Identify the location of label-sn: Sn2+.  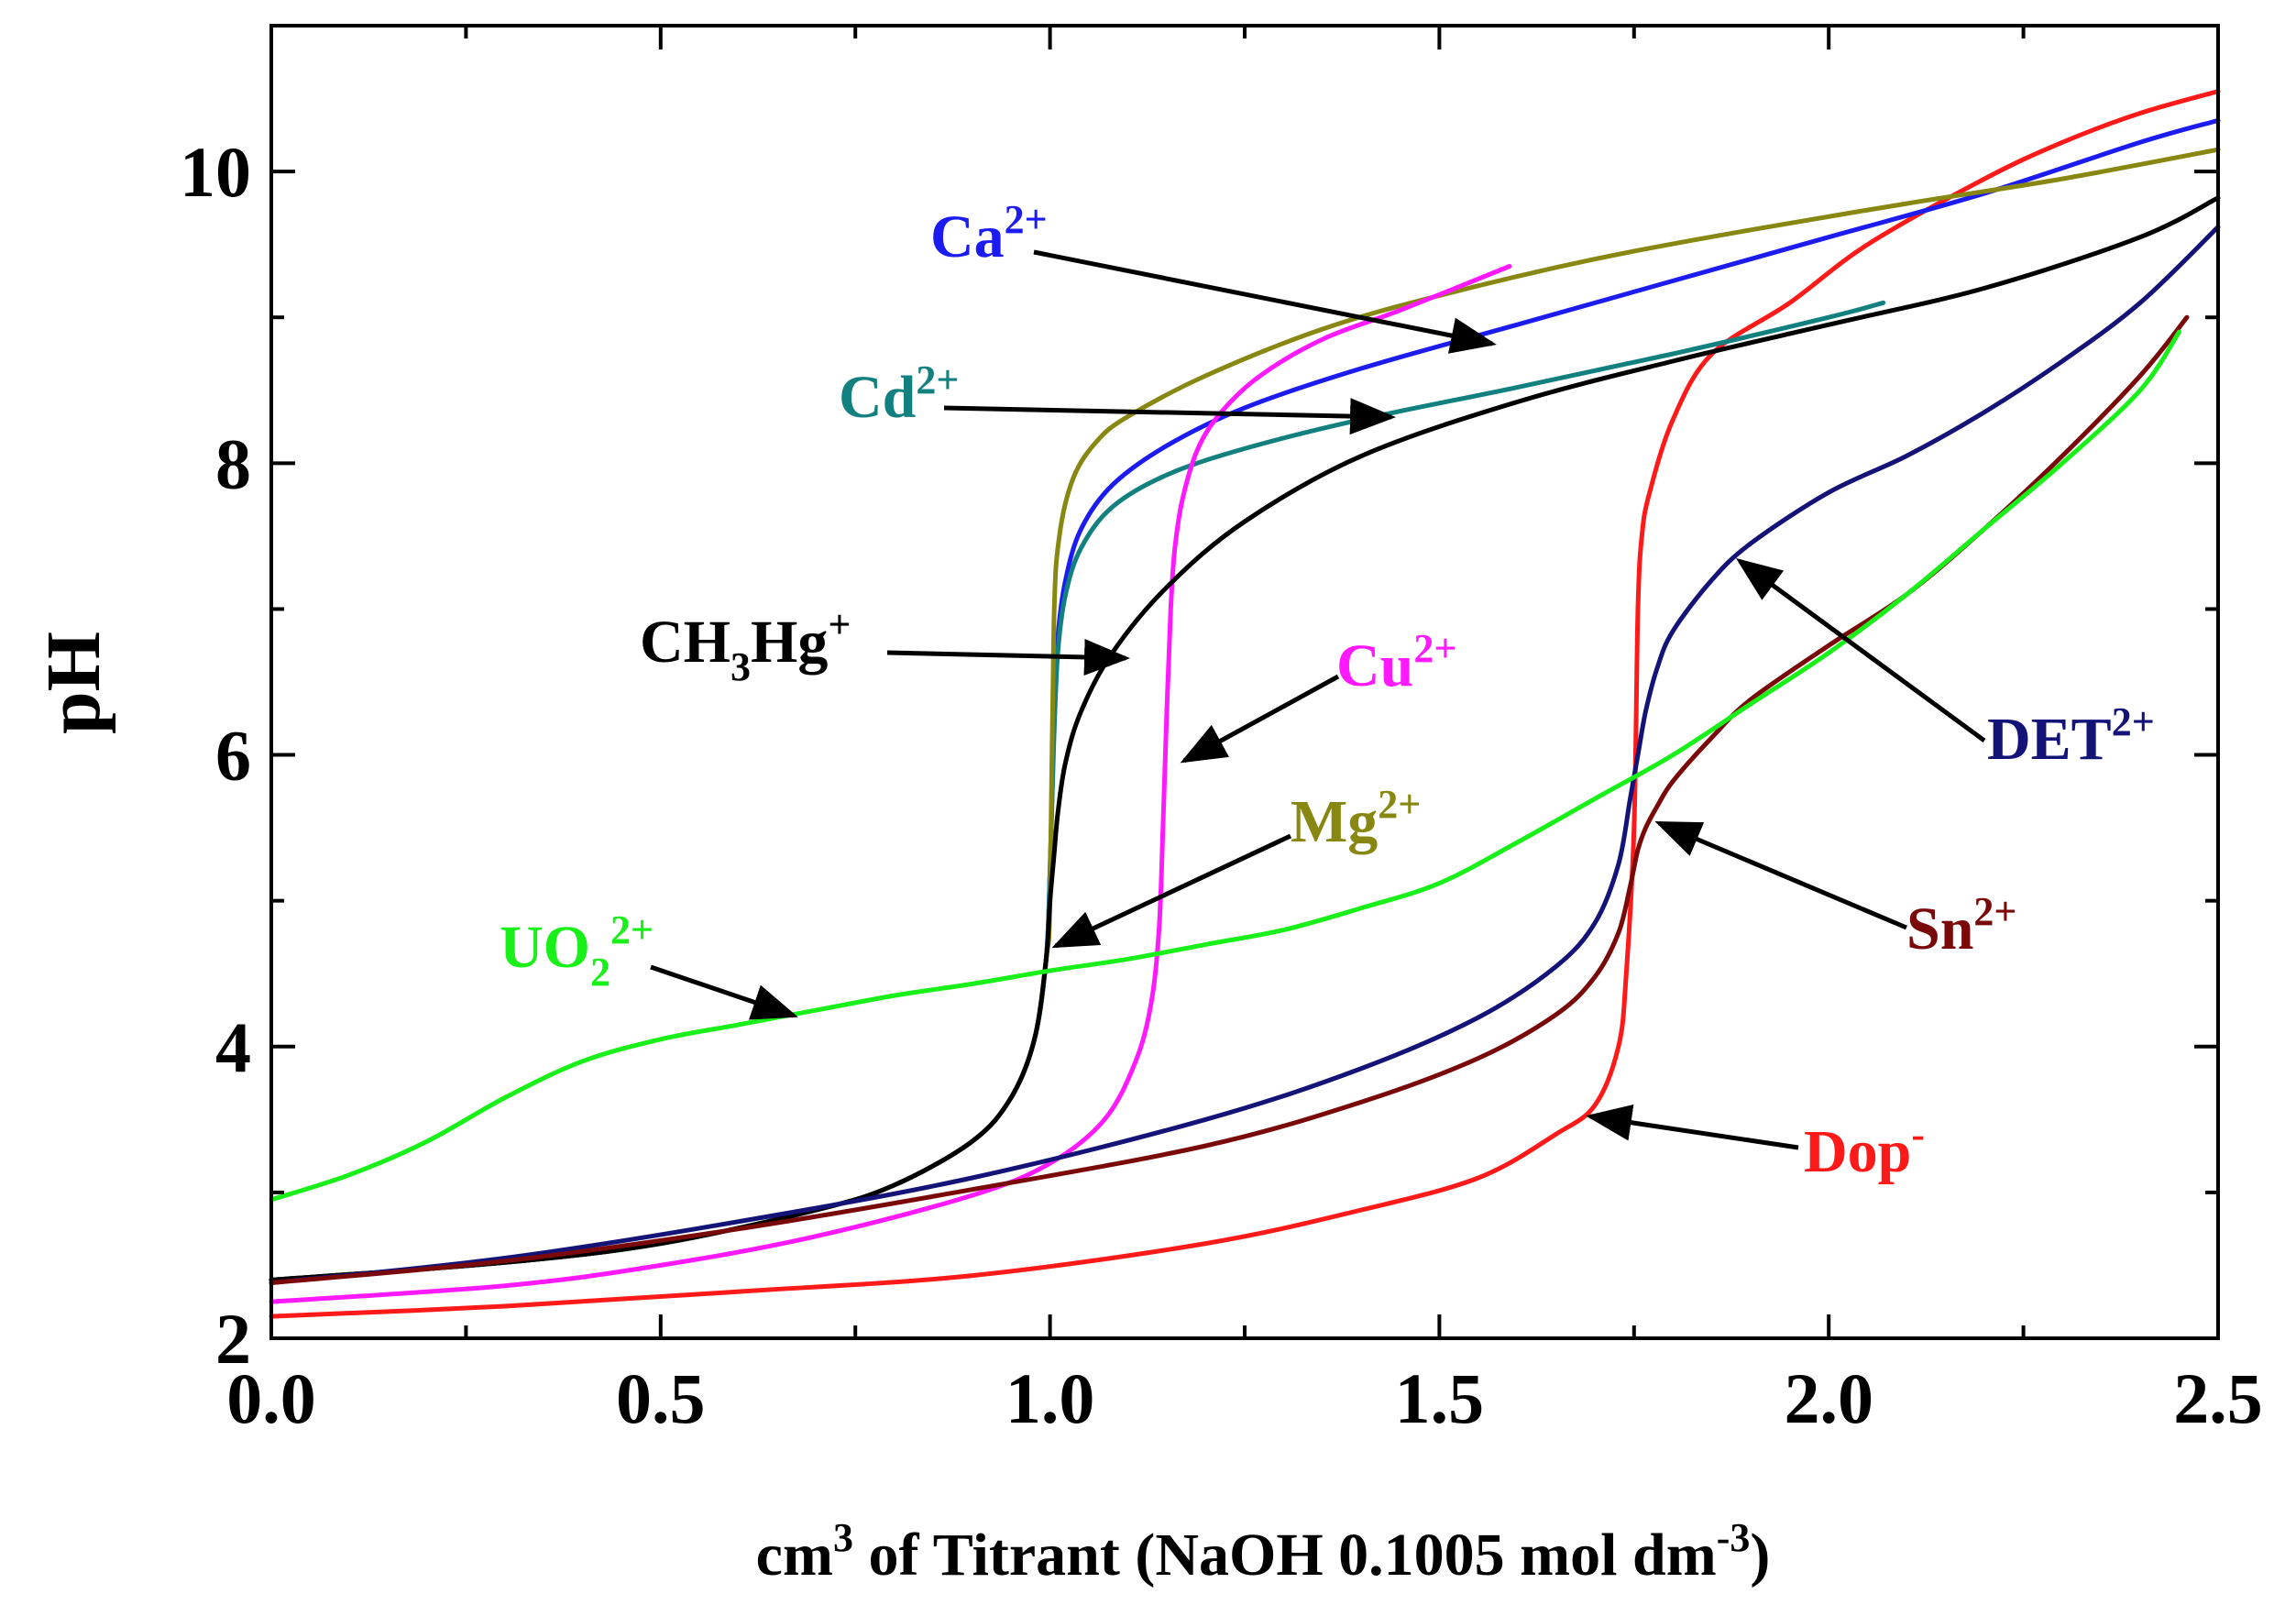
(1961, 925).